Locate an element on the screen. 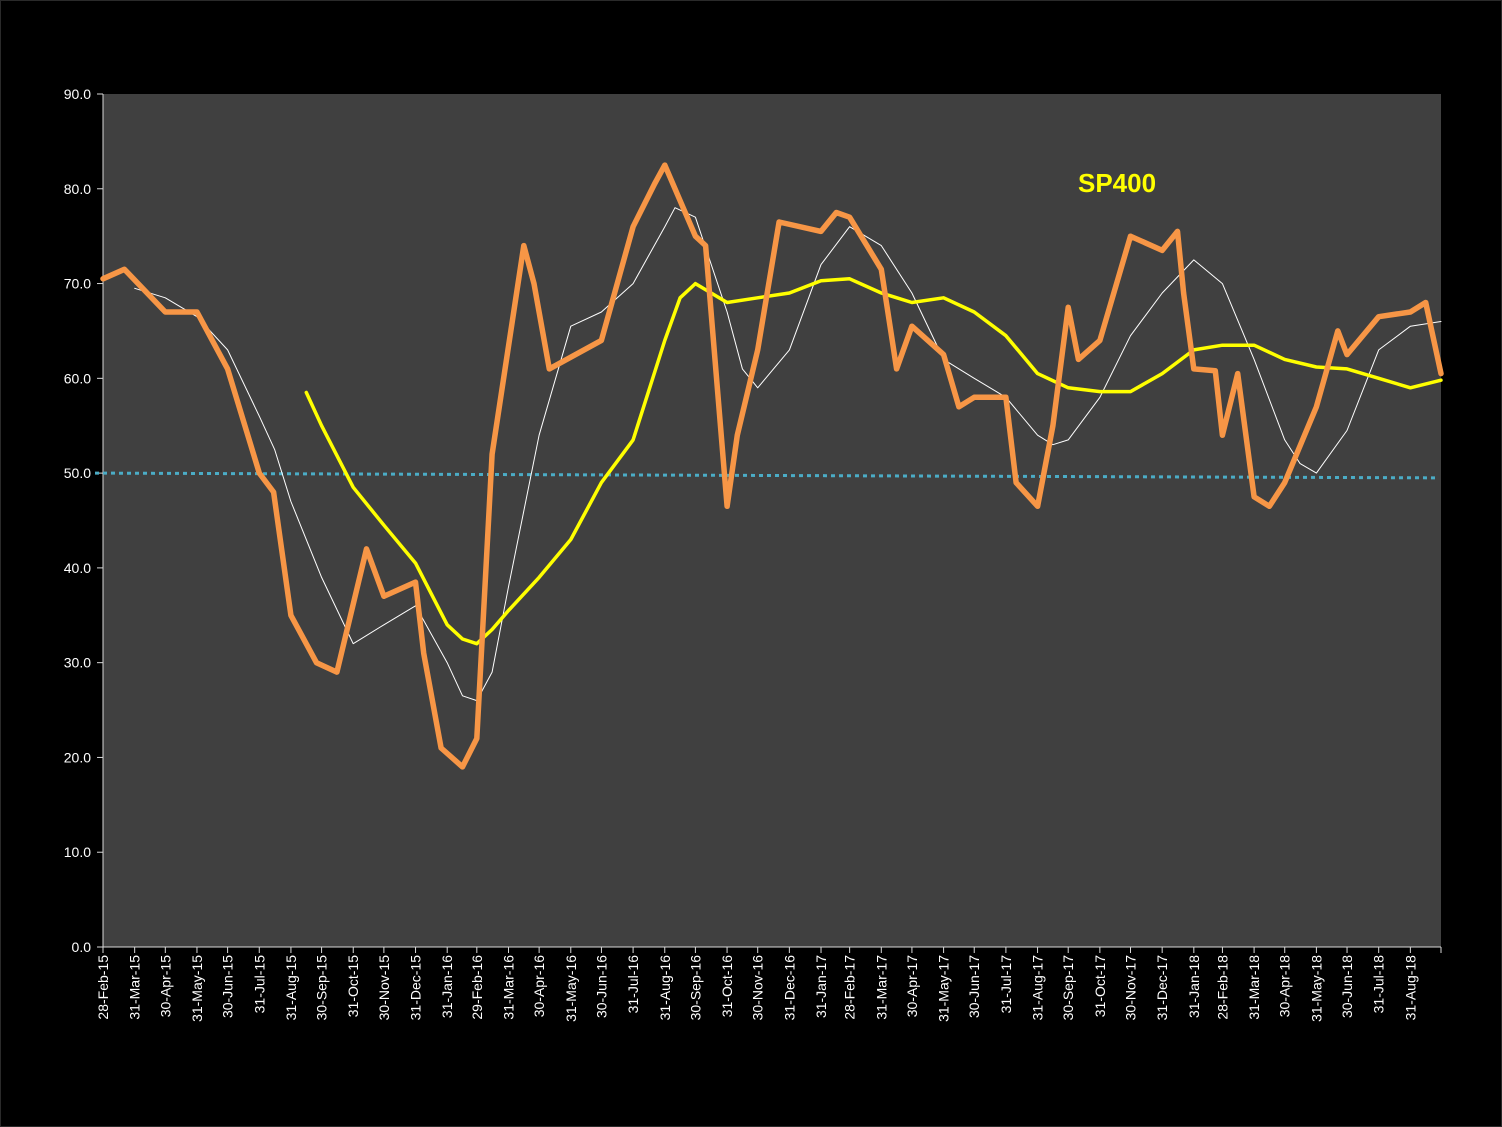 The image size is (1502, 1127). x-tick-label: 31-May-18 is located at coordinates (1316, 988).